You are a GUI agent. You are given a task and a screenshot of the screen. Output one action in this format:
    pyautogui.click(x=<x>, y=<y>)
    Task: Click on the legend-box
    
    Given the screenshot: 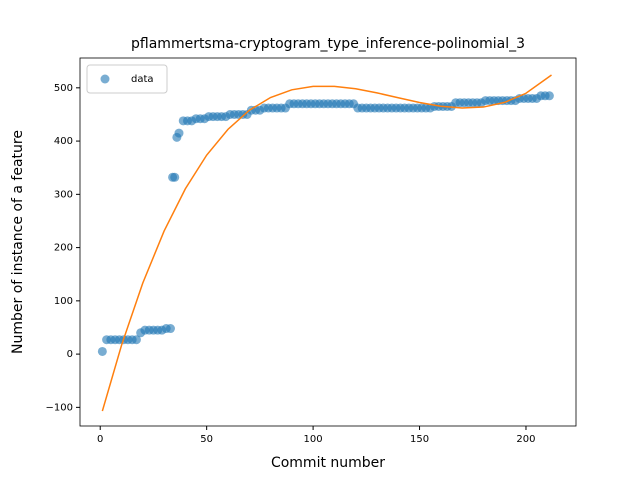 What is the action you would take?
    pyautogui.click(x=127, y=79)
    